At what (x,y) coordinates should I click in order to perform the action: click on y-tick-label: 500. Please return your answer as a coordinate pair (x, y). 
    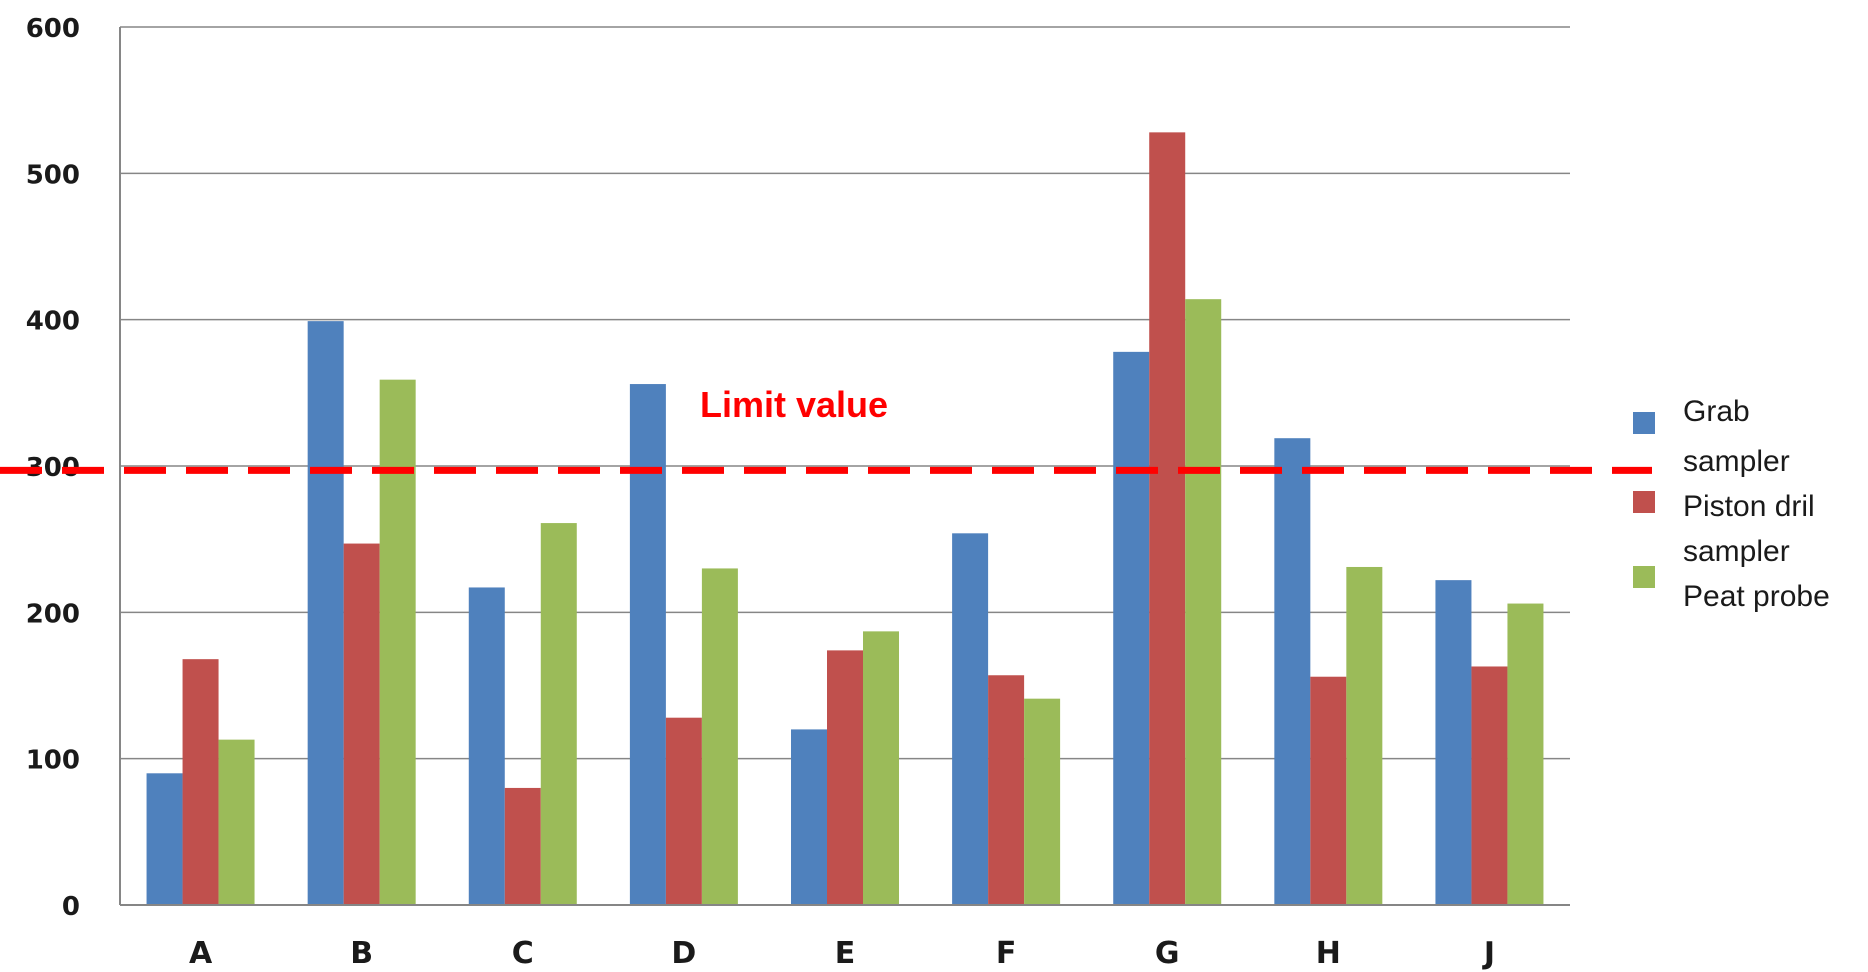
    Looking at the image, I should click on (53, 175).